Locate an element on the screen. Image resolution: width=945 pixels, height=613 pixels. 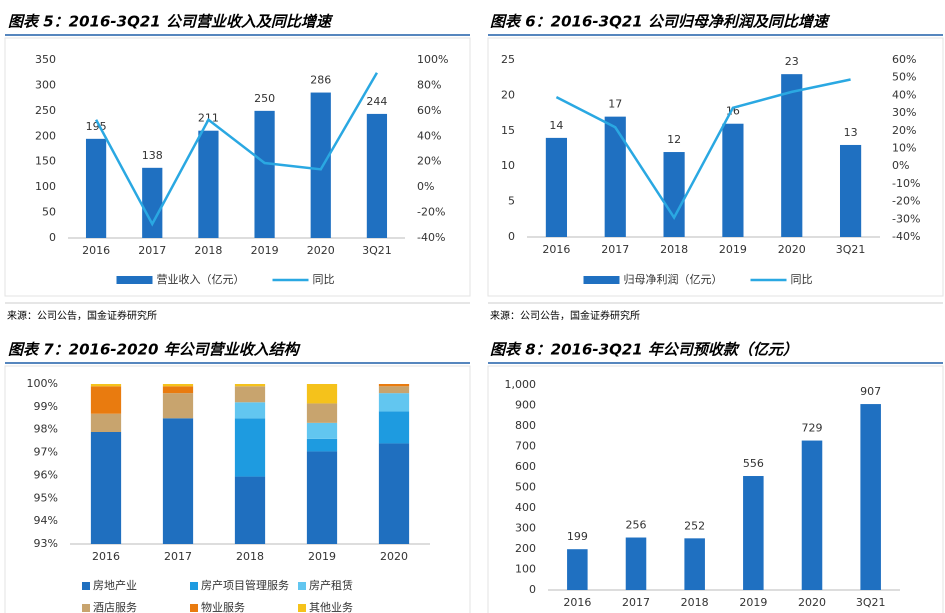
legend-label: 物业服务 is located at coordinates (223, 606).